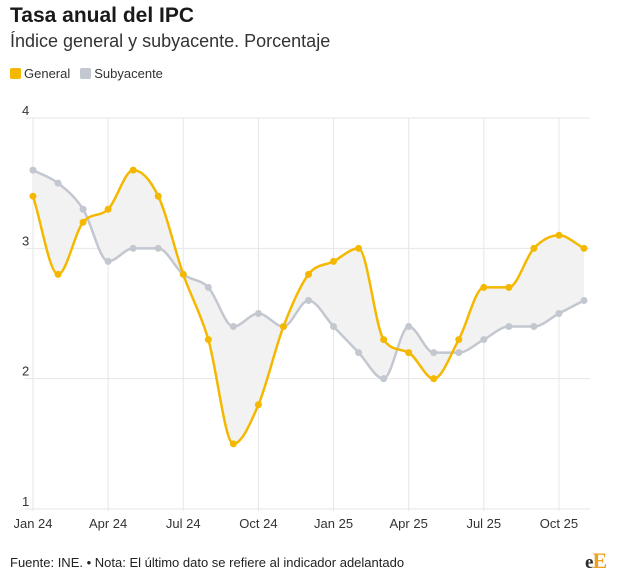  Describe the element at coordinates (25, 110) in the screenshot. I see `y-tick-label: 4` at that location.